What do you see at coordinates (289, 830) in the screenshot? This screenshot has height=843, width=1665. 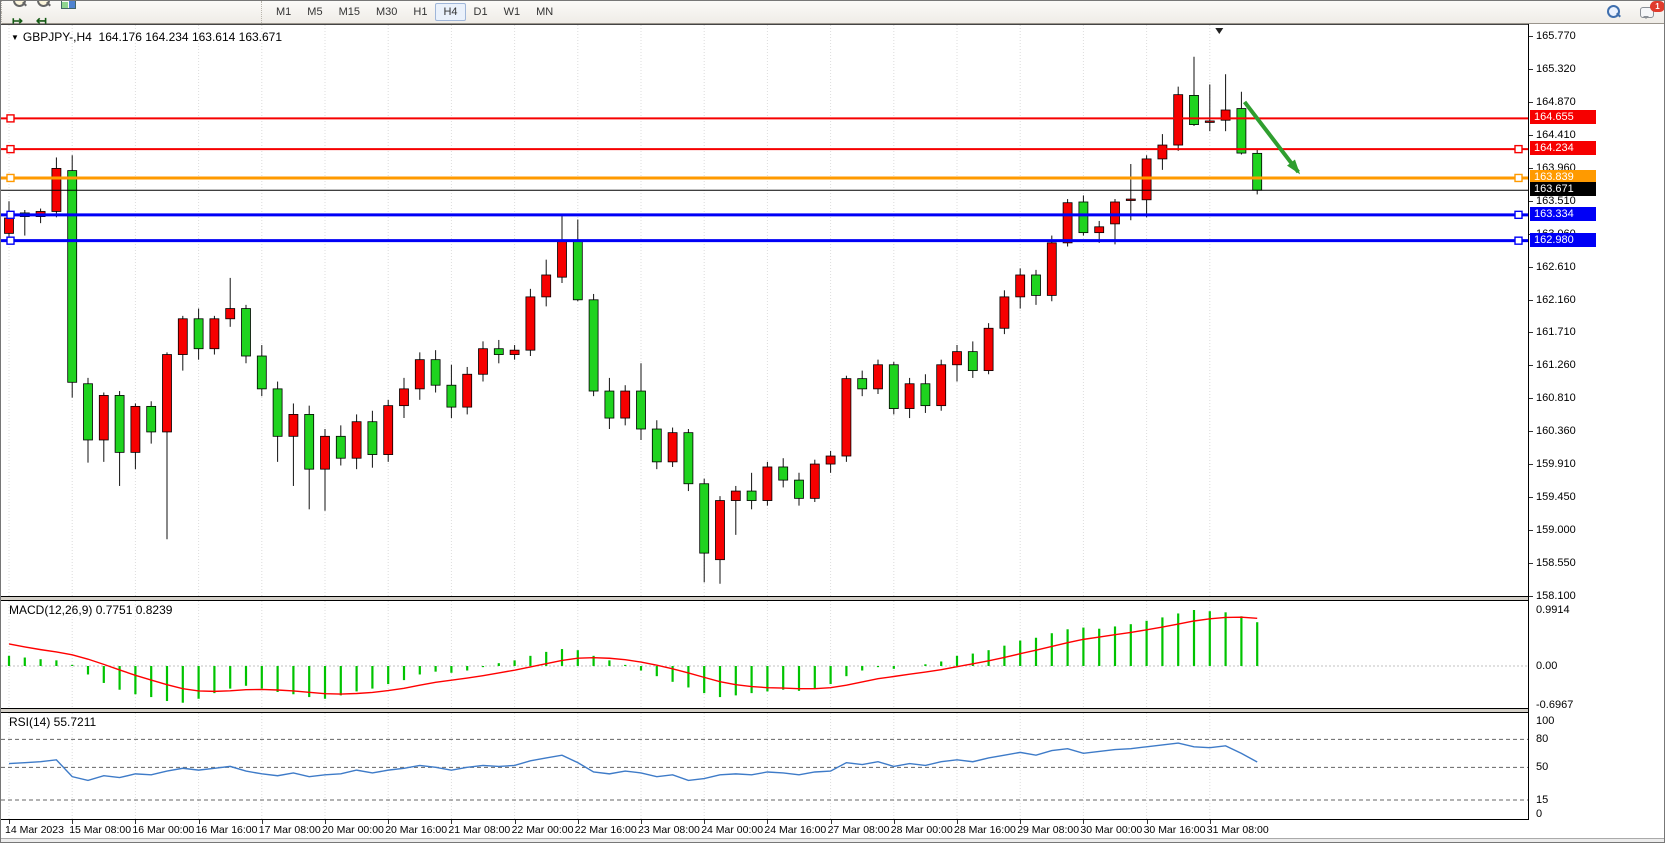 I see `date-tick-label: 17 Mar 08:00` at bounding box center [289, 830].